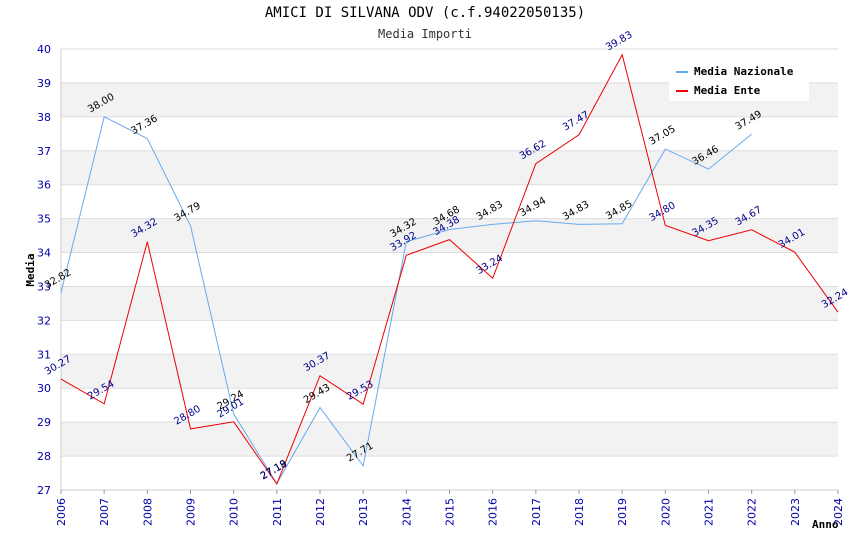  I want to click on x-tick-label: 2014, so click(406, 512).